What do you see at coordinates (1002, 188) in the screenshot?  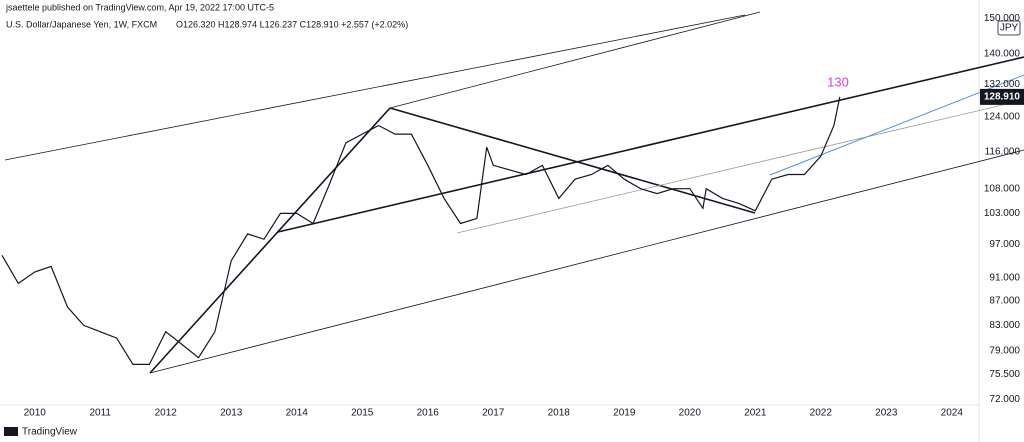 I see `y-tick-label: 108.000` at bounding box center [1002, 188].